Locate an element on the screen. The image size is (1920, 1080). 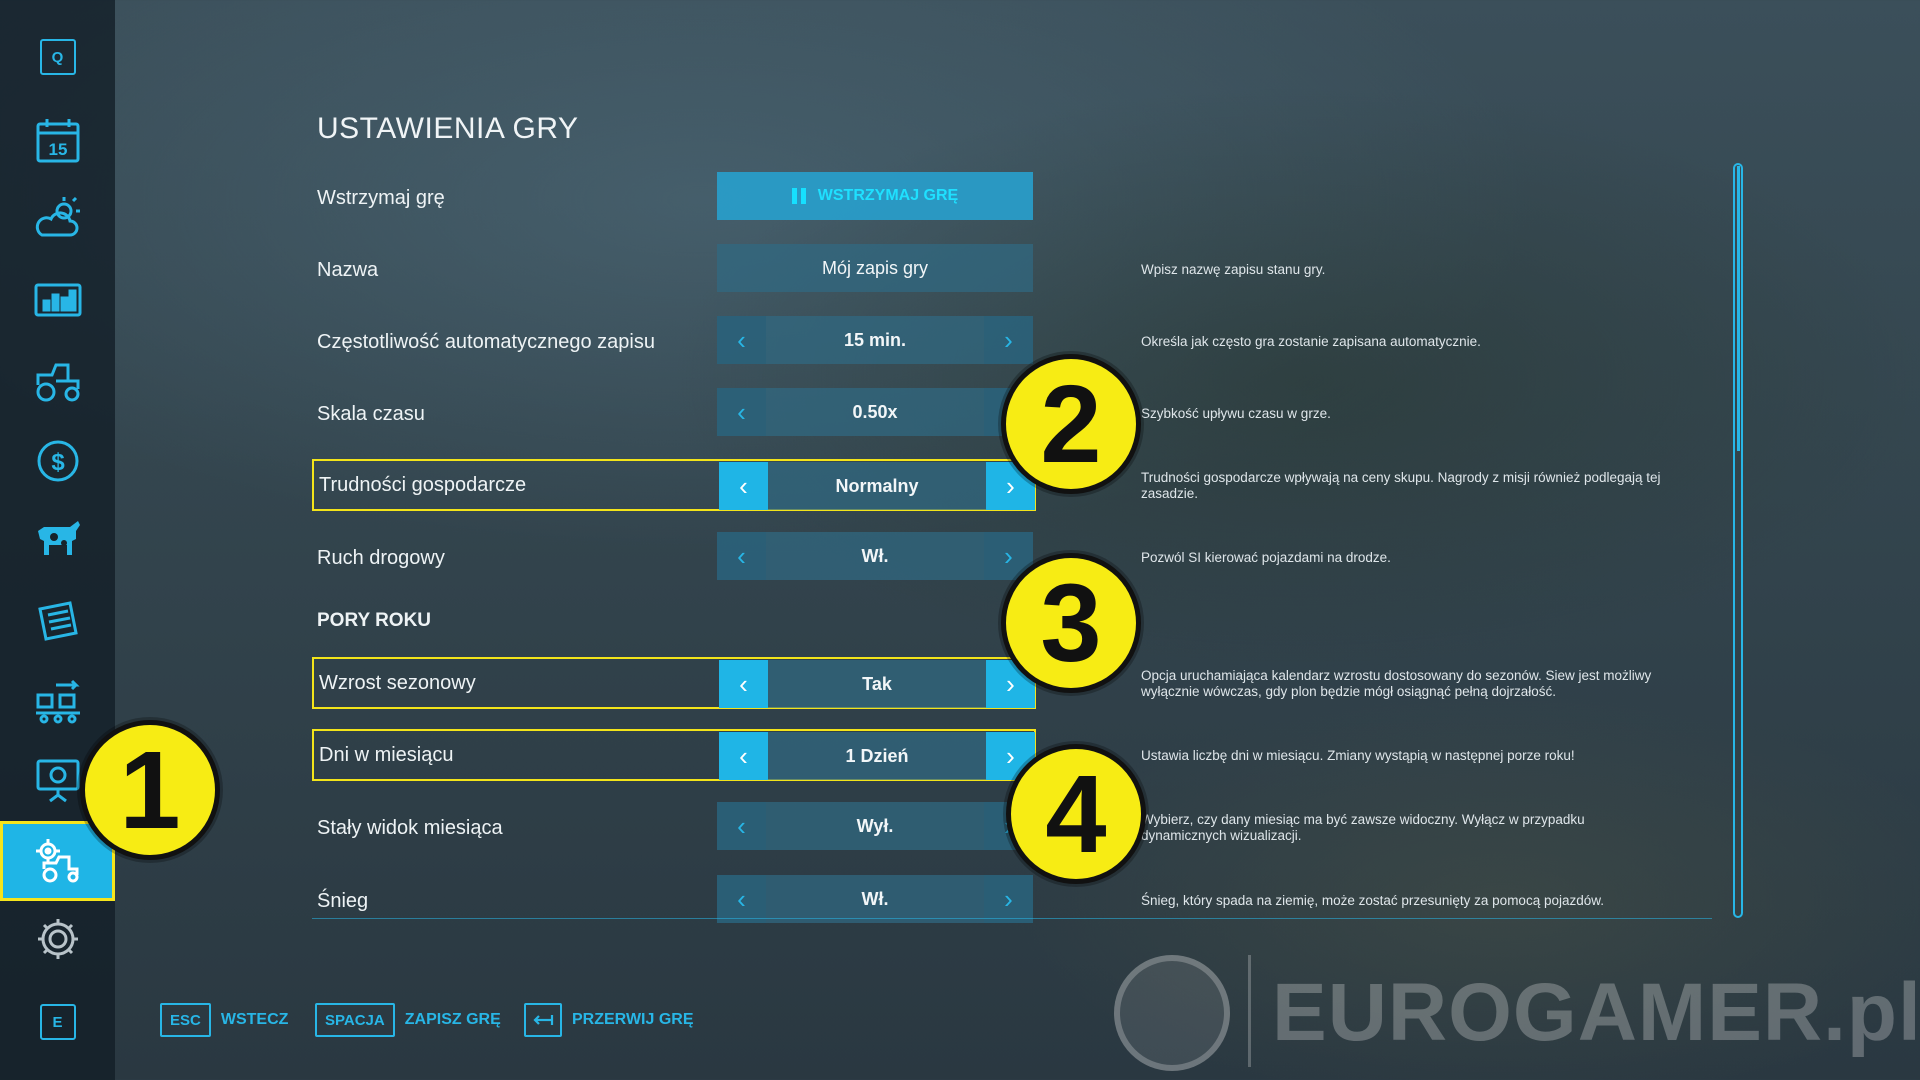
key-e-label: E is located at coordinates (57, 1022).